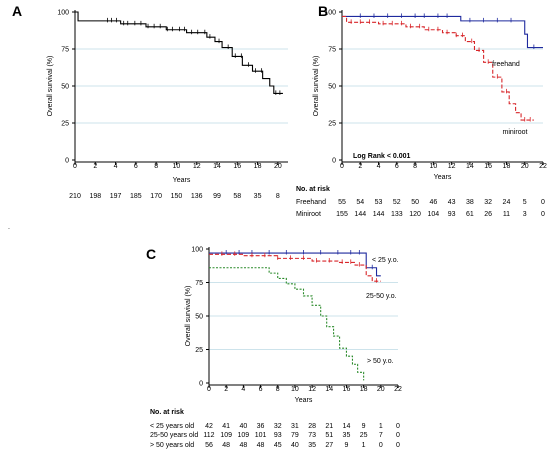 The height and width of the screenshot is (453, 550). I want to click on risk-count: 112, so click(208, 435).